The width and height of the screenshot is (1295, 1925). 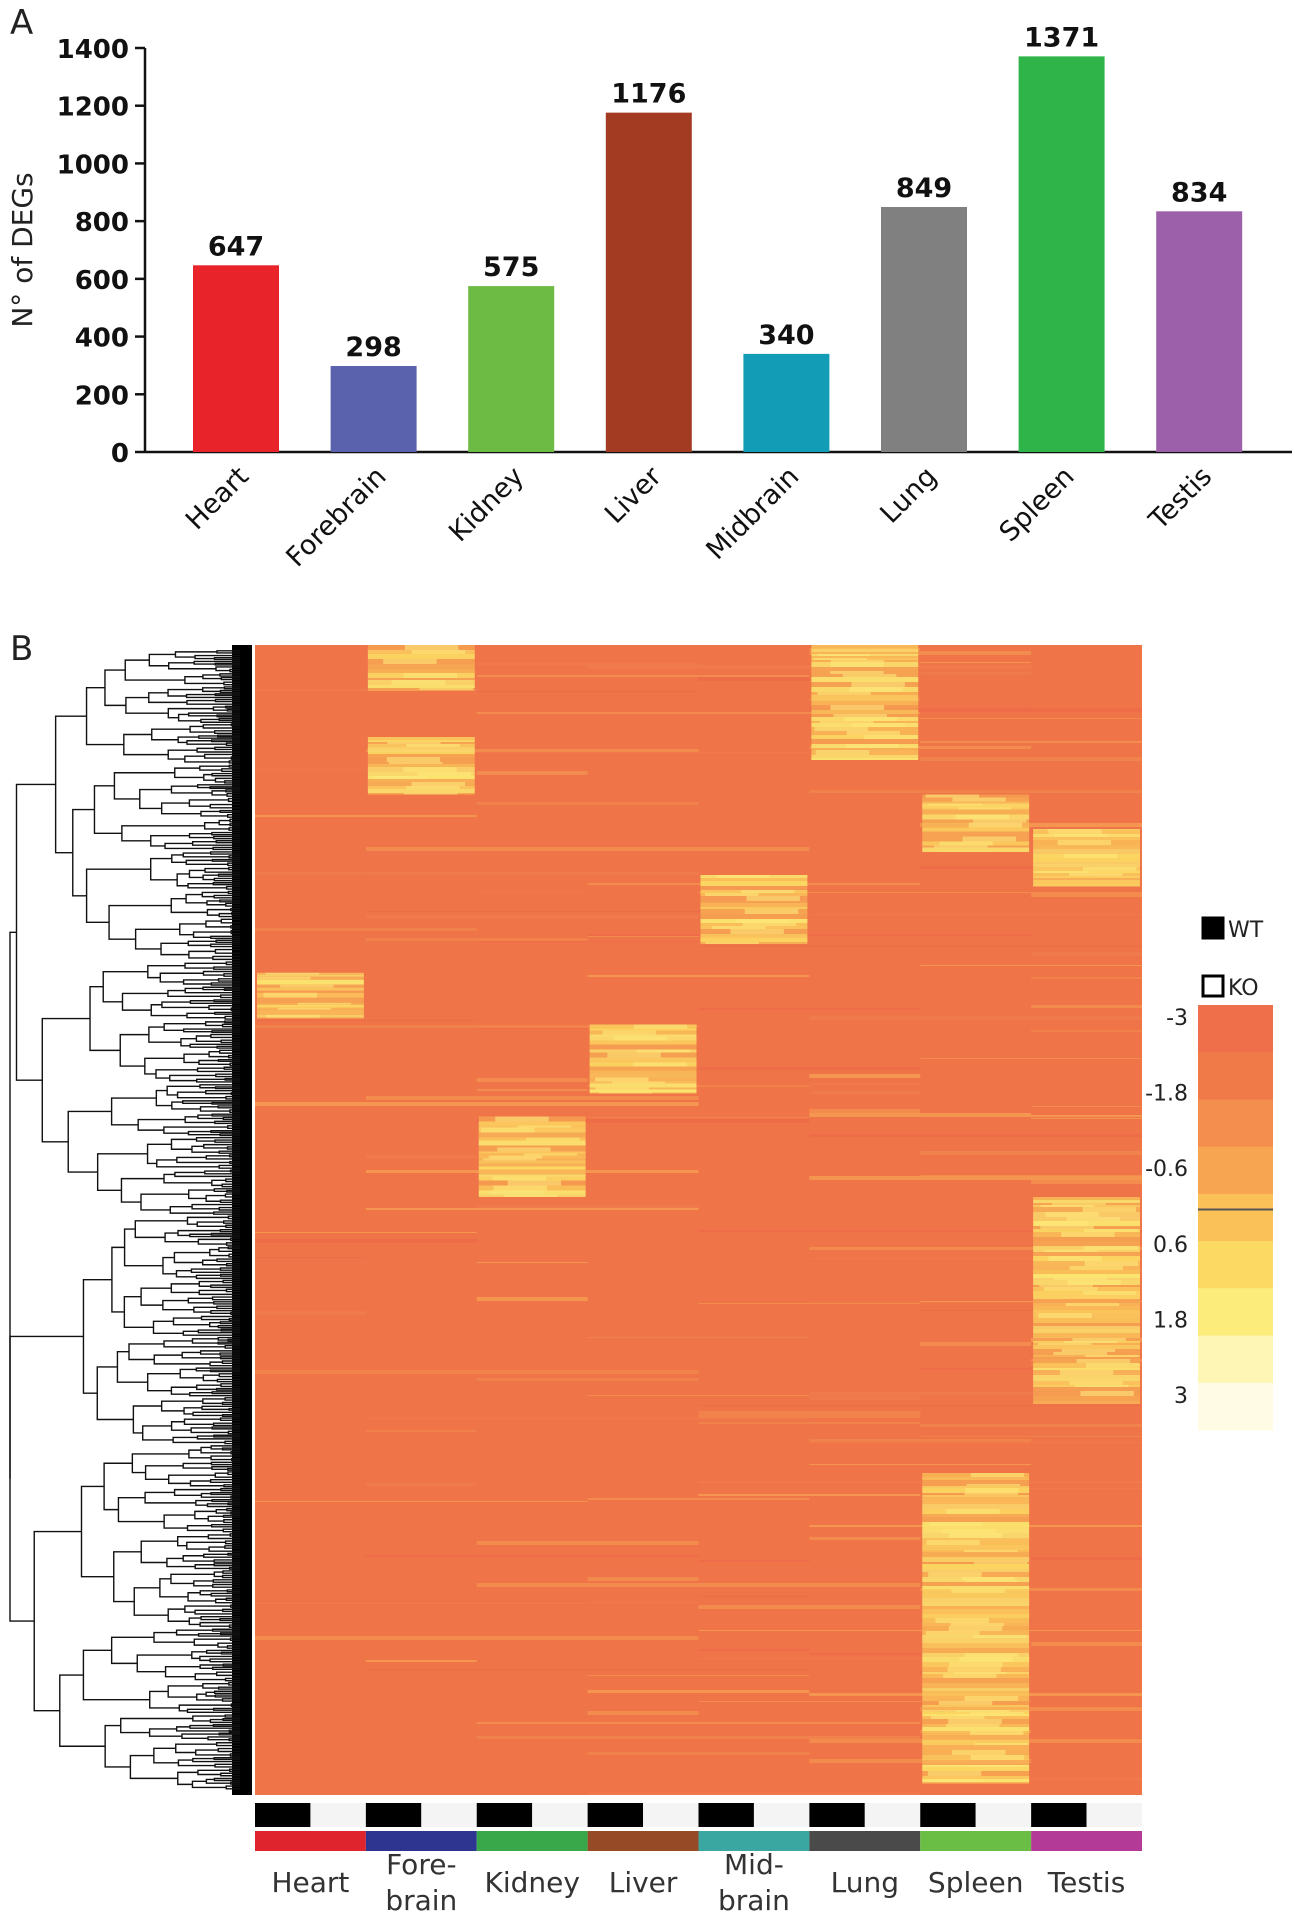 I want to click on panel-b-label: B, so click(x=21, y=649).